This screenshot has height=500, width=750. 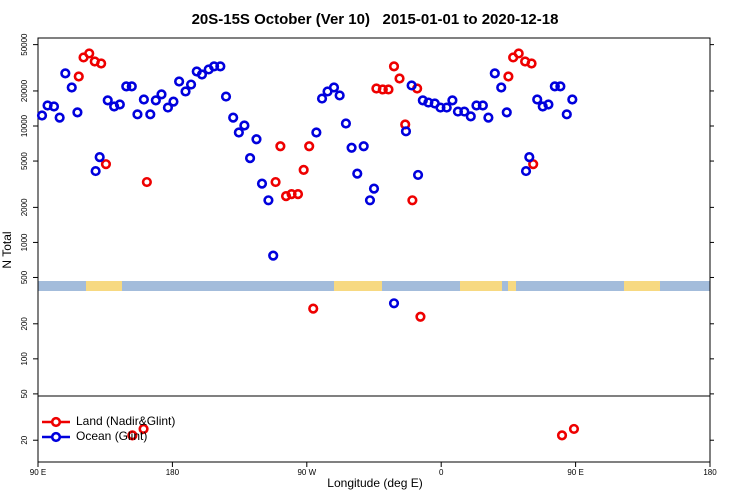 I want to click on legend-entry: Ocean (Glint), so click(x=94, y=436).